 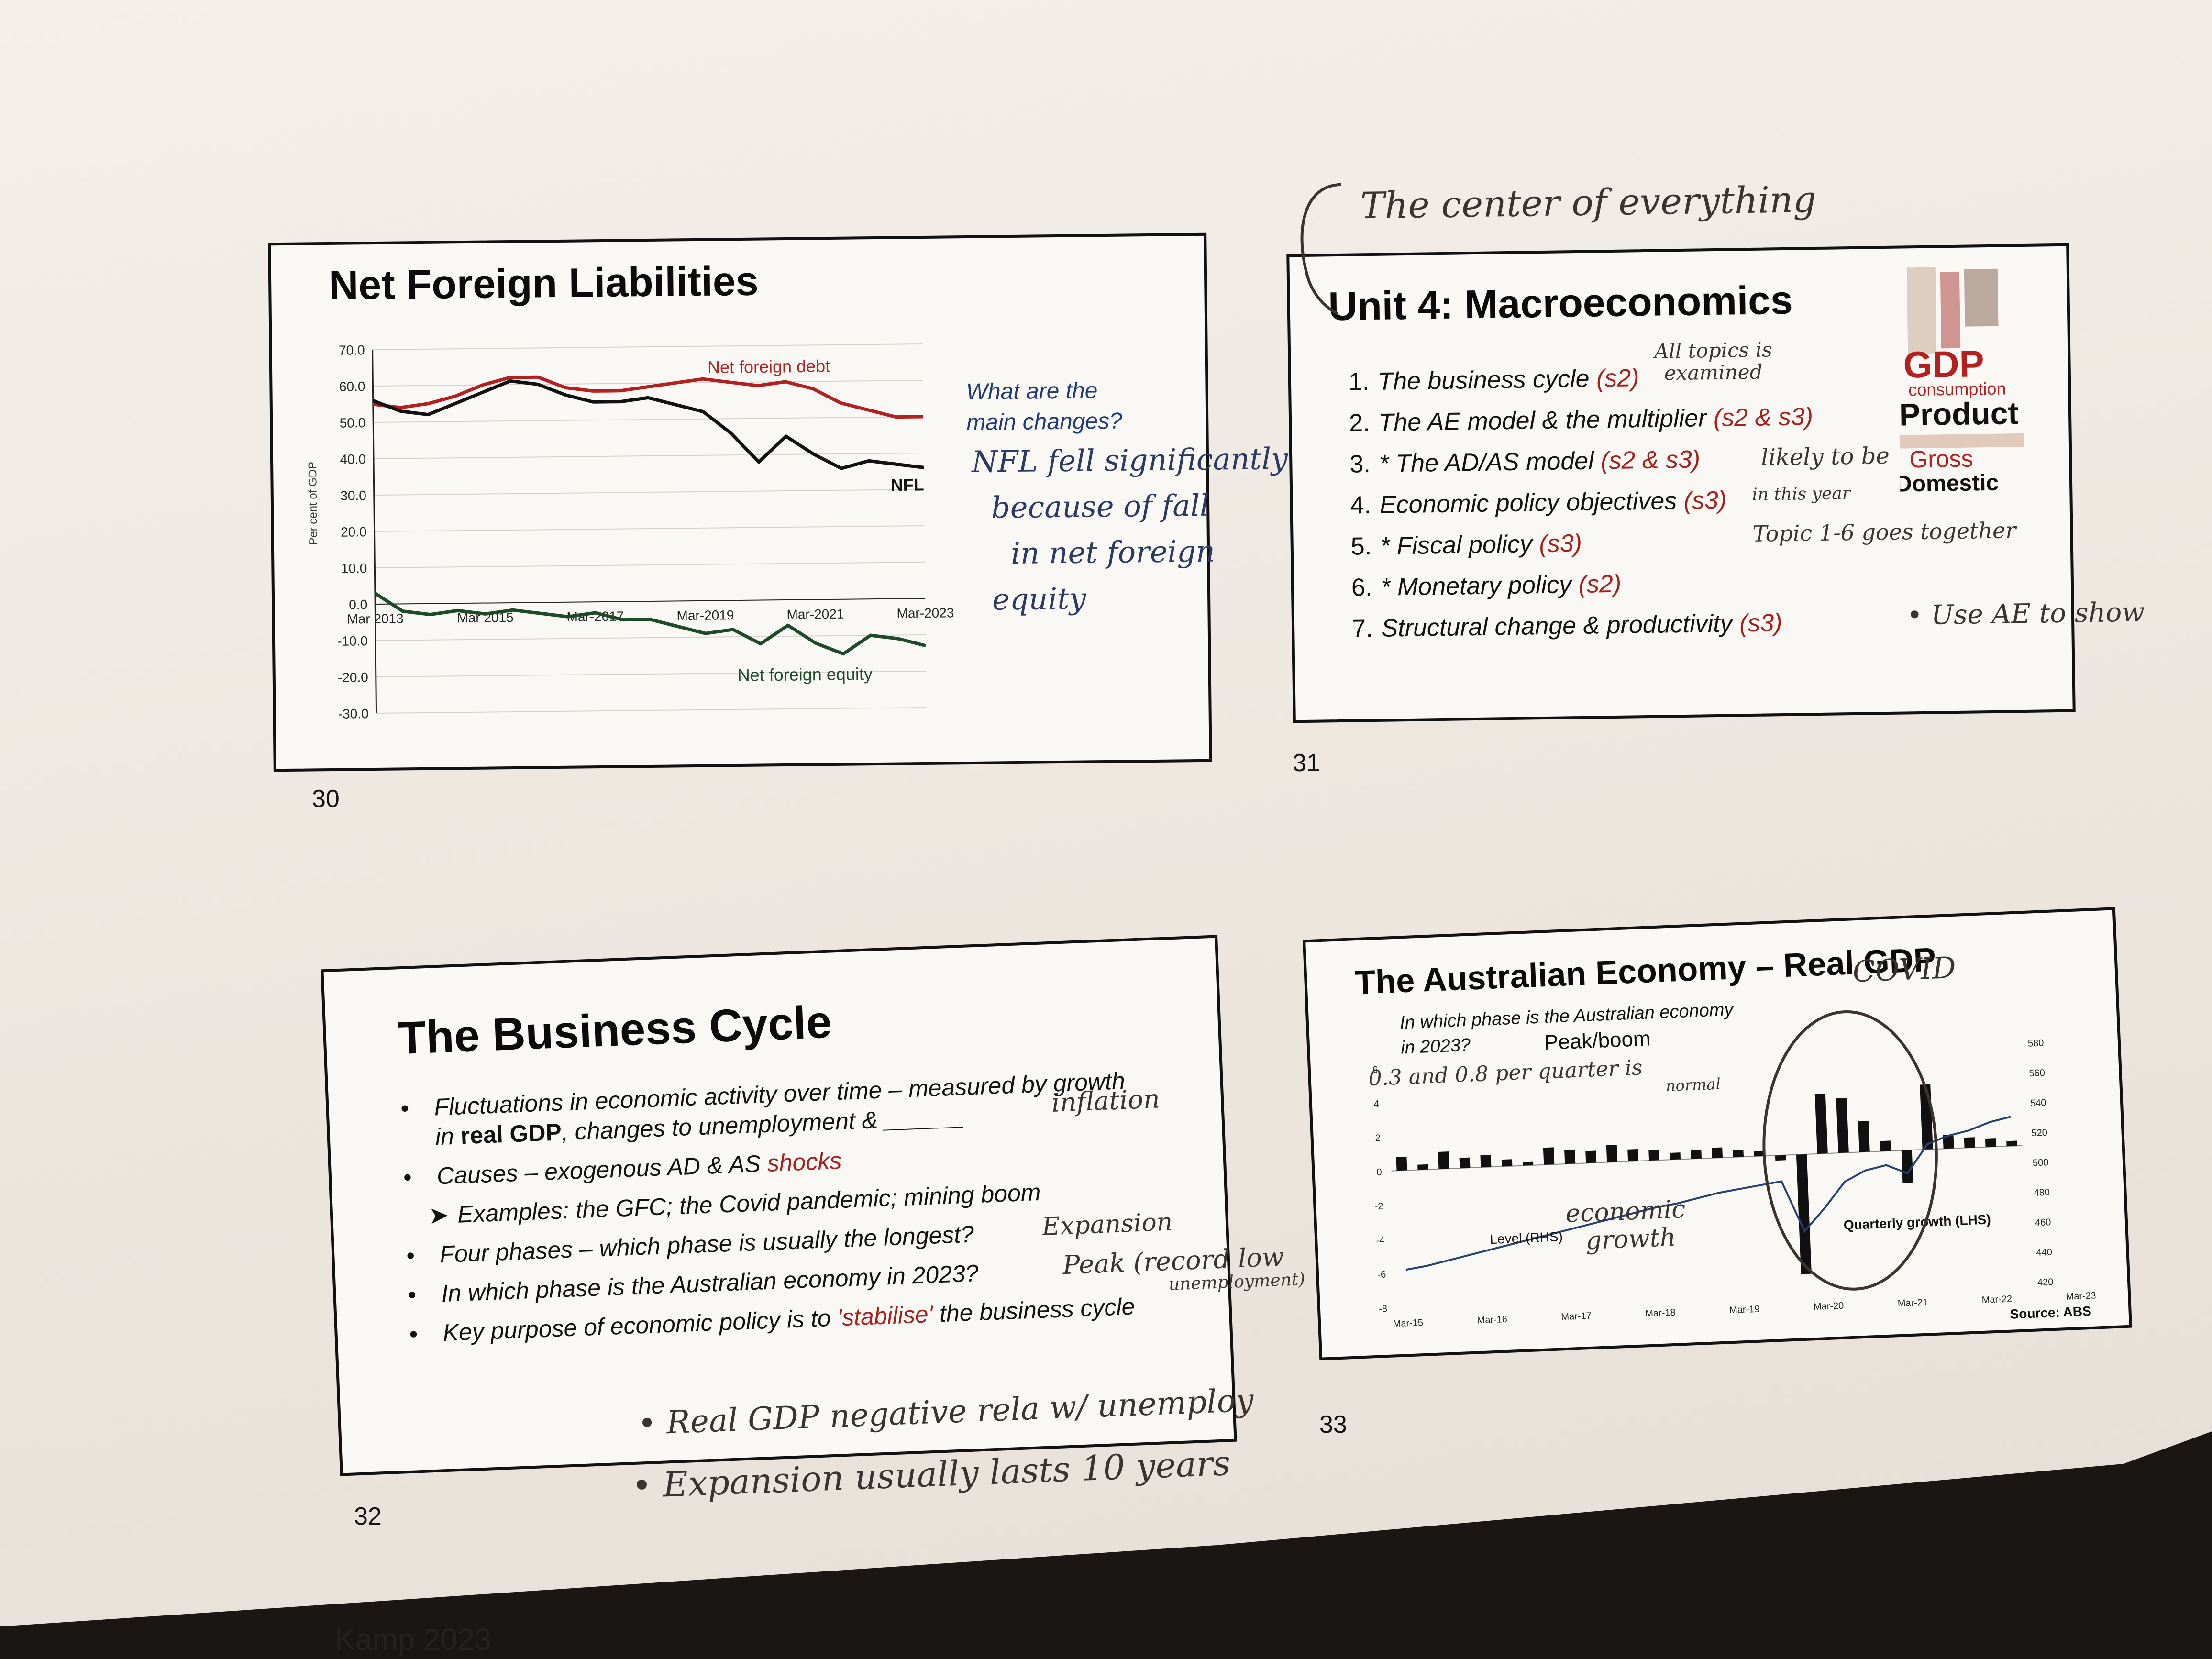 What do you see at coordinates (1825, 456) in the screenshot?
I see `handwritten-note-likely: likely to be` at bounding box center [1825, 456].